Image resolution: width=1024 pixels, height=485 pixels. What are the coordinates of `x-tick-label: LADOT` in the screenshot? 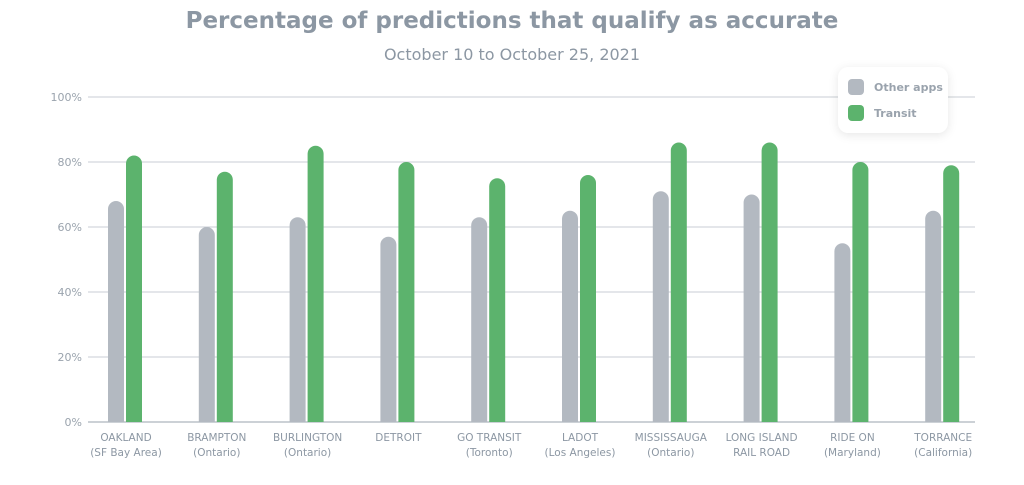 It's located at (580, 438).